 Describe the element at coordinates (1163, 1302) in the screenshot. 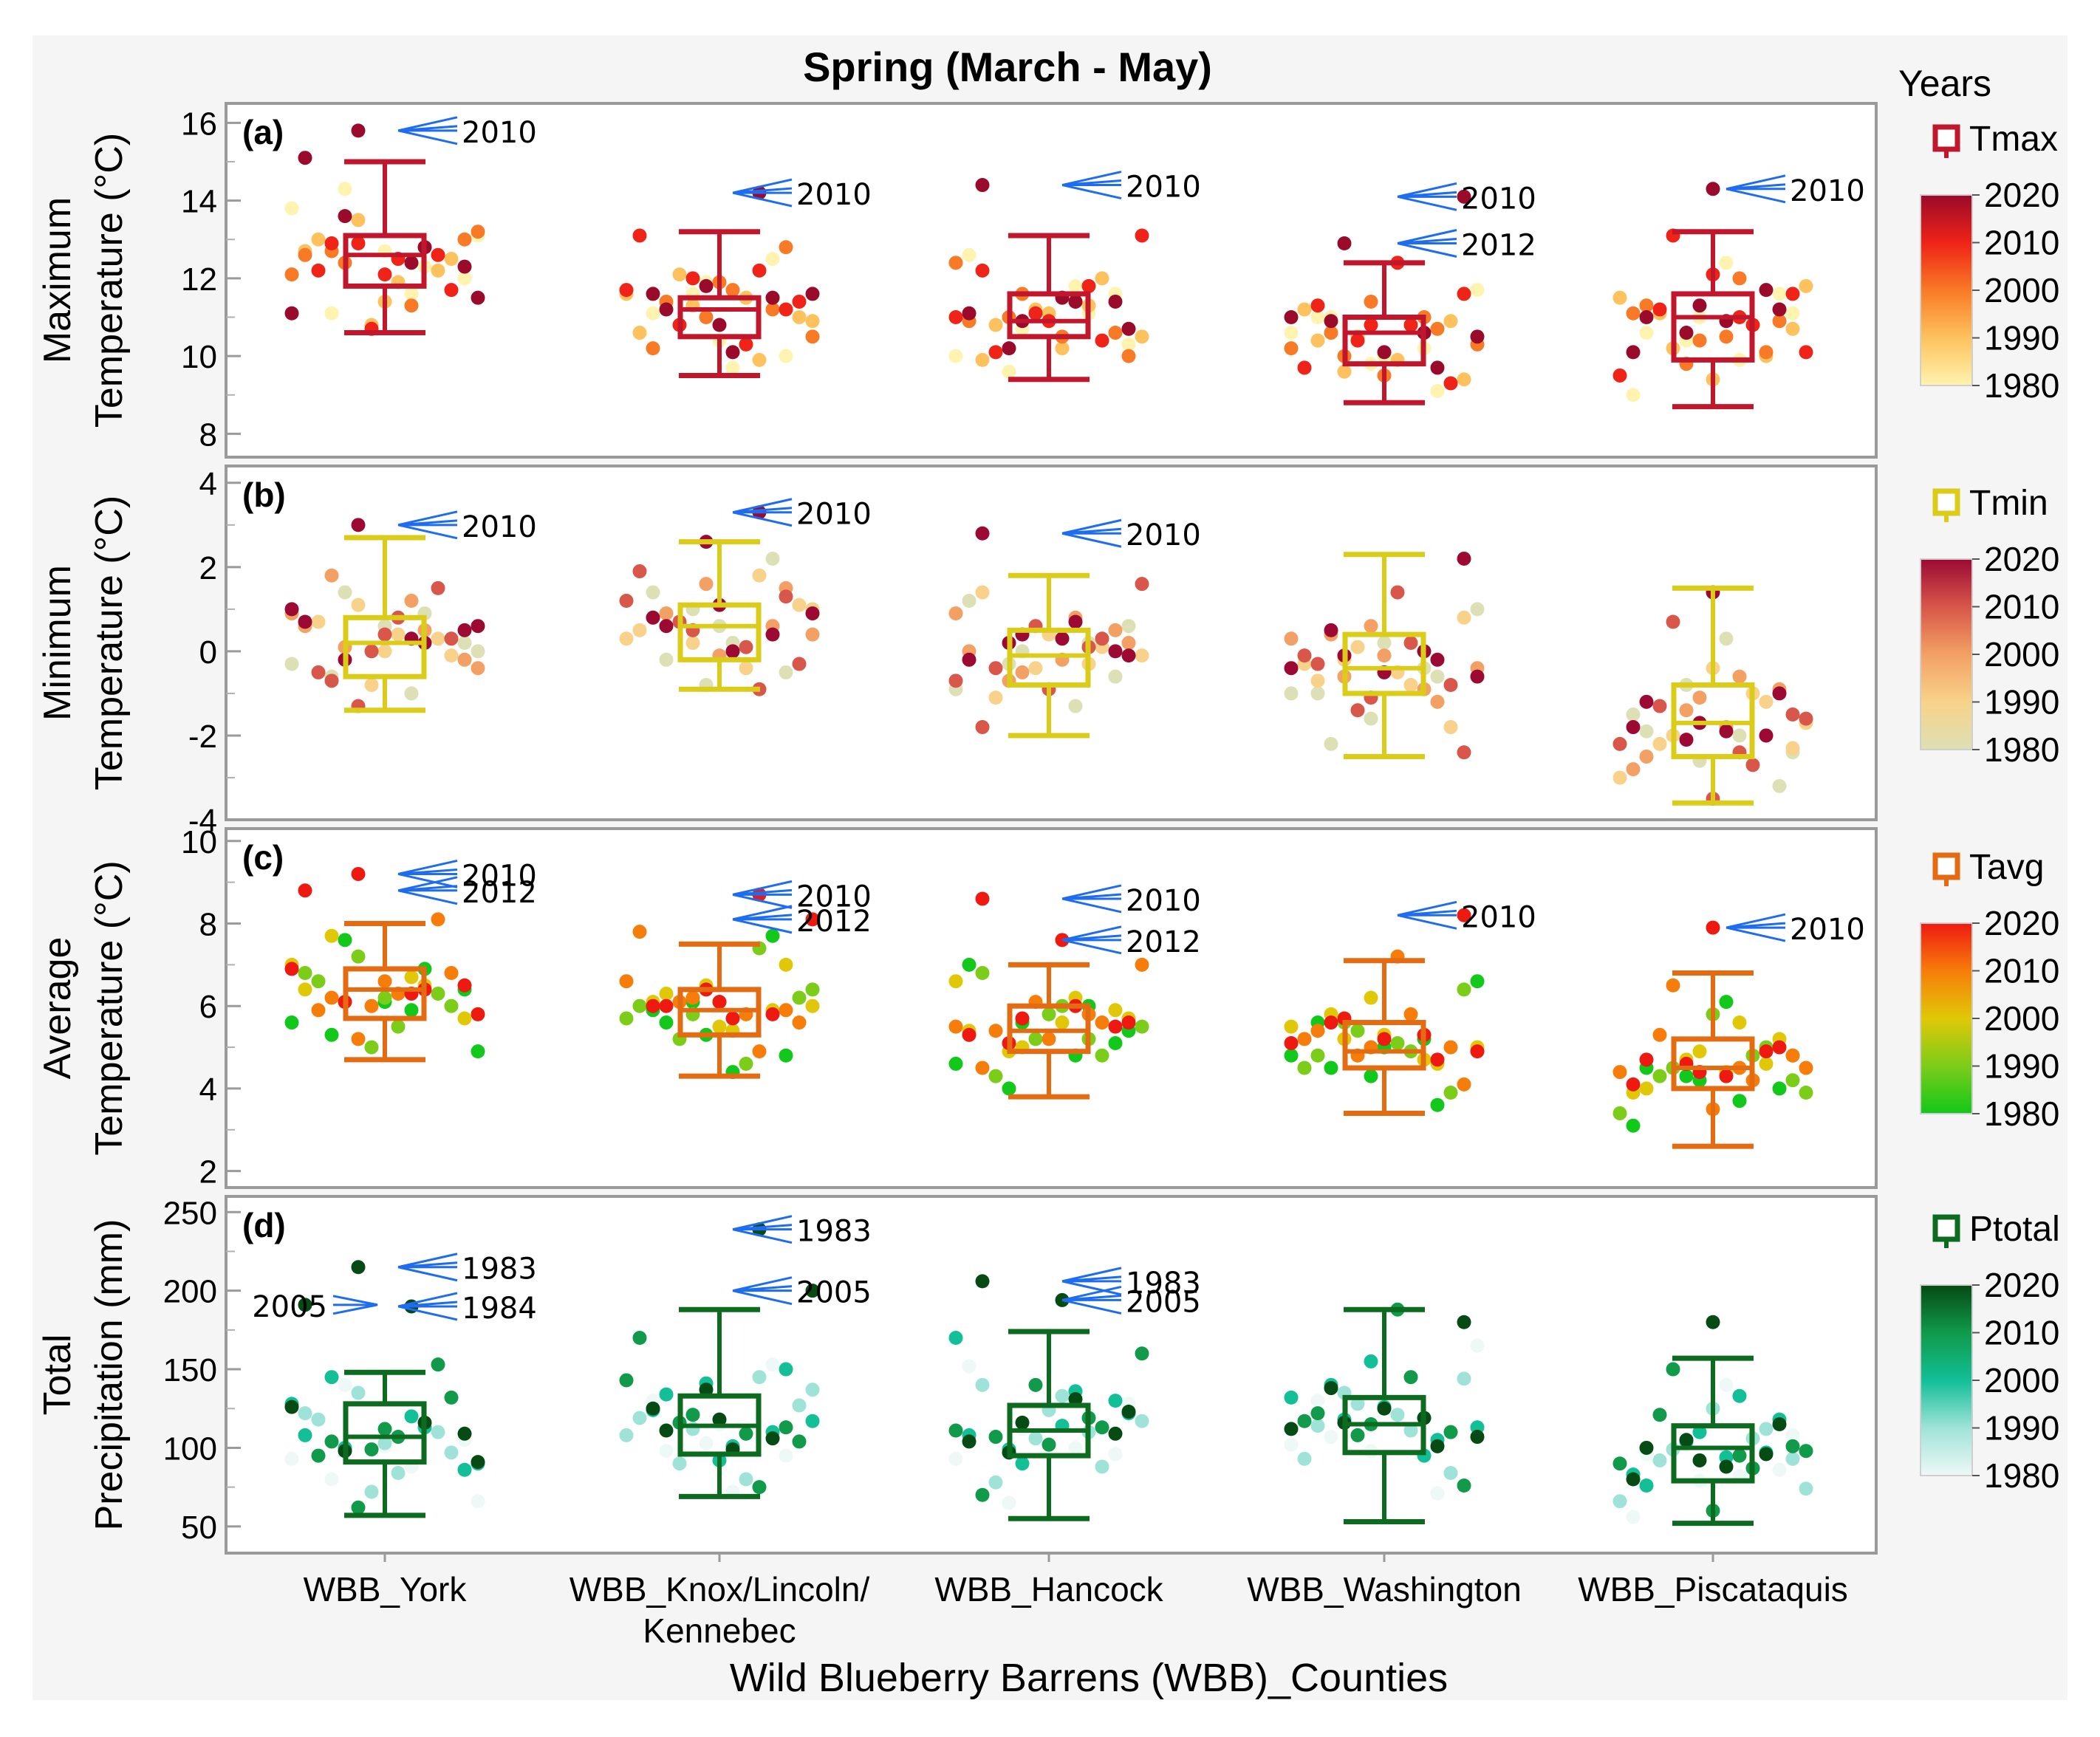

I see `annotation-label: 2005` at that location.